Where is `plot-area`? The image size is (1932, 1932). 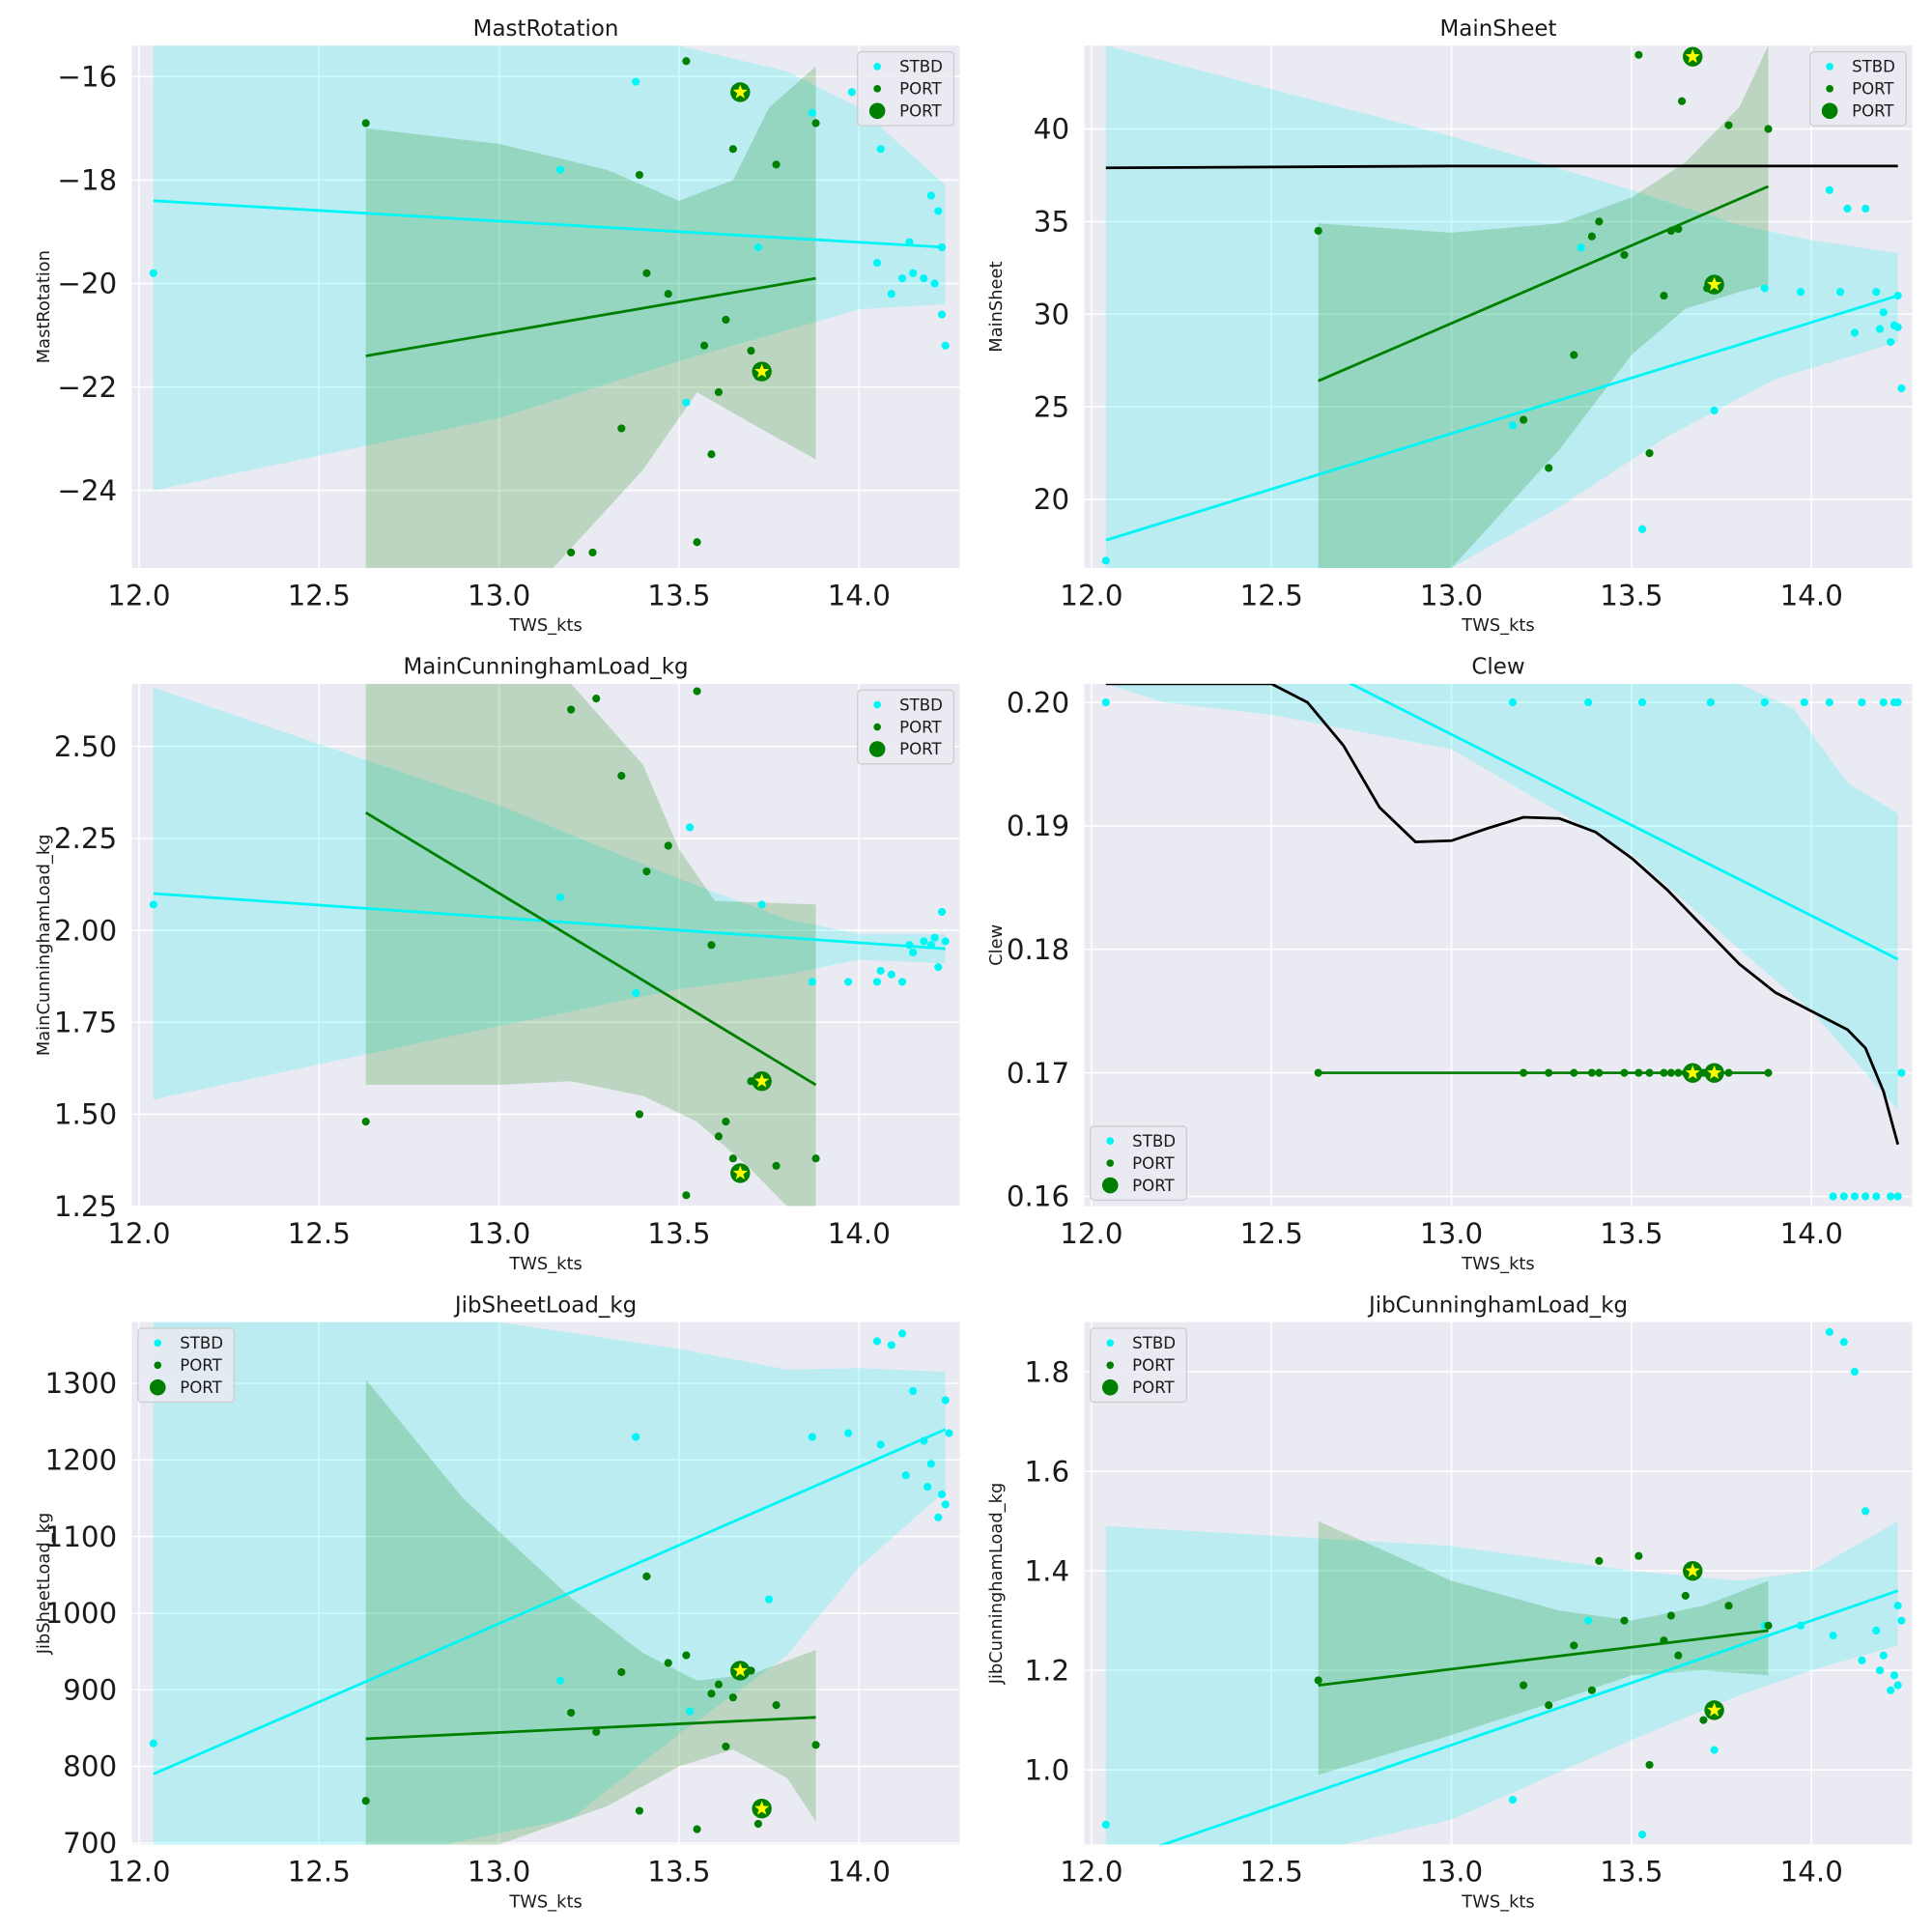 plot-area is located at coordinates (545, 307).